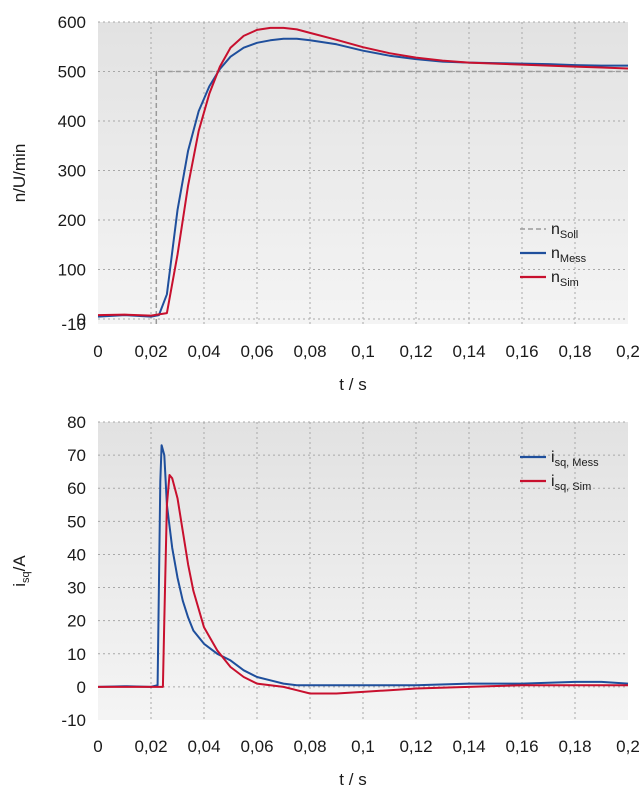 This screenshot has height=793, width=640. Describe the element at coordinates (19, 173) in the screenshot. I see `y-axis-label: n/U/min` at that location.